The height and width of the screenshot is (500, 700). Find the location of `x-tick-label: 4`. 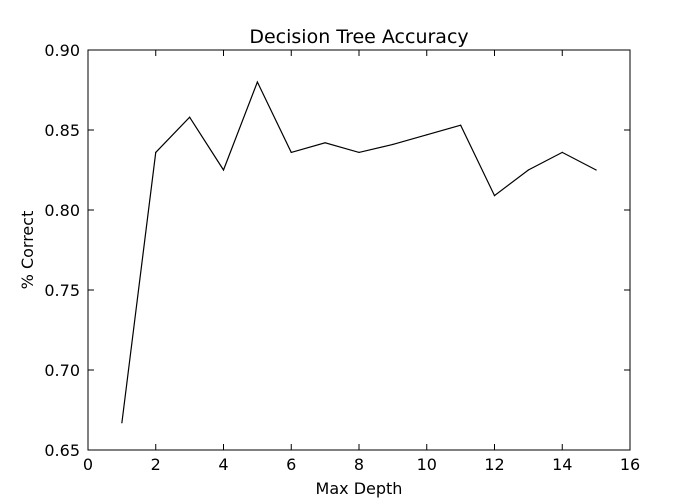

x-tick-label: 4 is located at coordinates (223, 464).